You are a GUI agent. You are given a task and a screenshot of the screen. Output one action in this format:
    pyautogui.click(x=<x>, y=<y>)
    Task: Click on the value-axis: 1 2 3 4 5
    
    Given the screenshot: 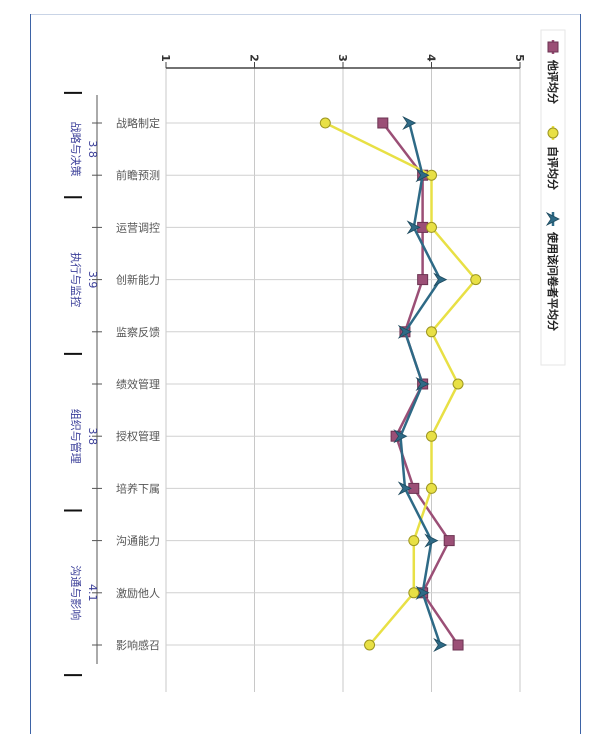 What is the action you would take?
    pyautogui.click(x=342, y=61)
    